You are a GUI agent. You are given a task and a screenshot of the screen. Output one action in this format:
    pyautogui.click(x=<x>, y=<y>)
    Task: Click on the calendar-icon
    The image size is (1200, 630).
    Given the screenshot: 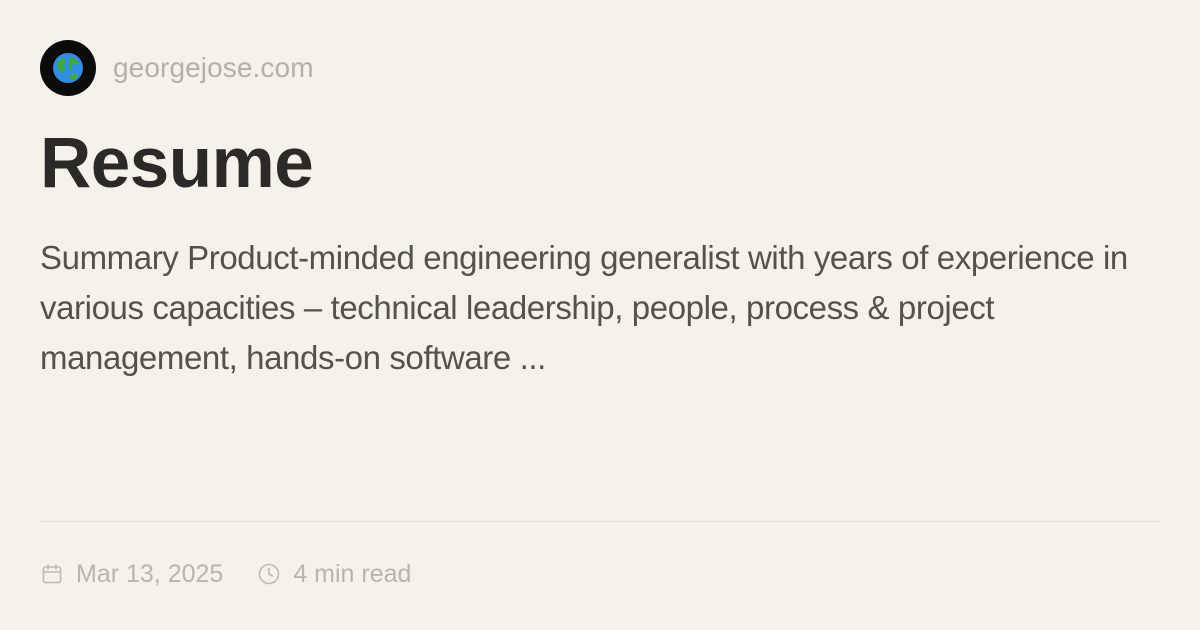 What is the action you would take?
    pyautogui.click(x=52, y=574)
    